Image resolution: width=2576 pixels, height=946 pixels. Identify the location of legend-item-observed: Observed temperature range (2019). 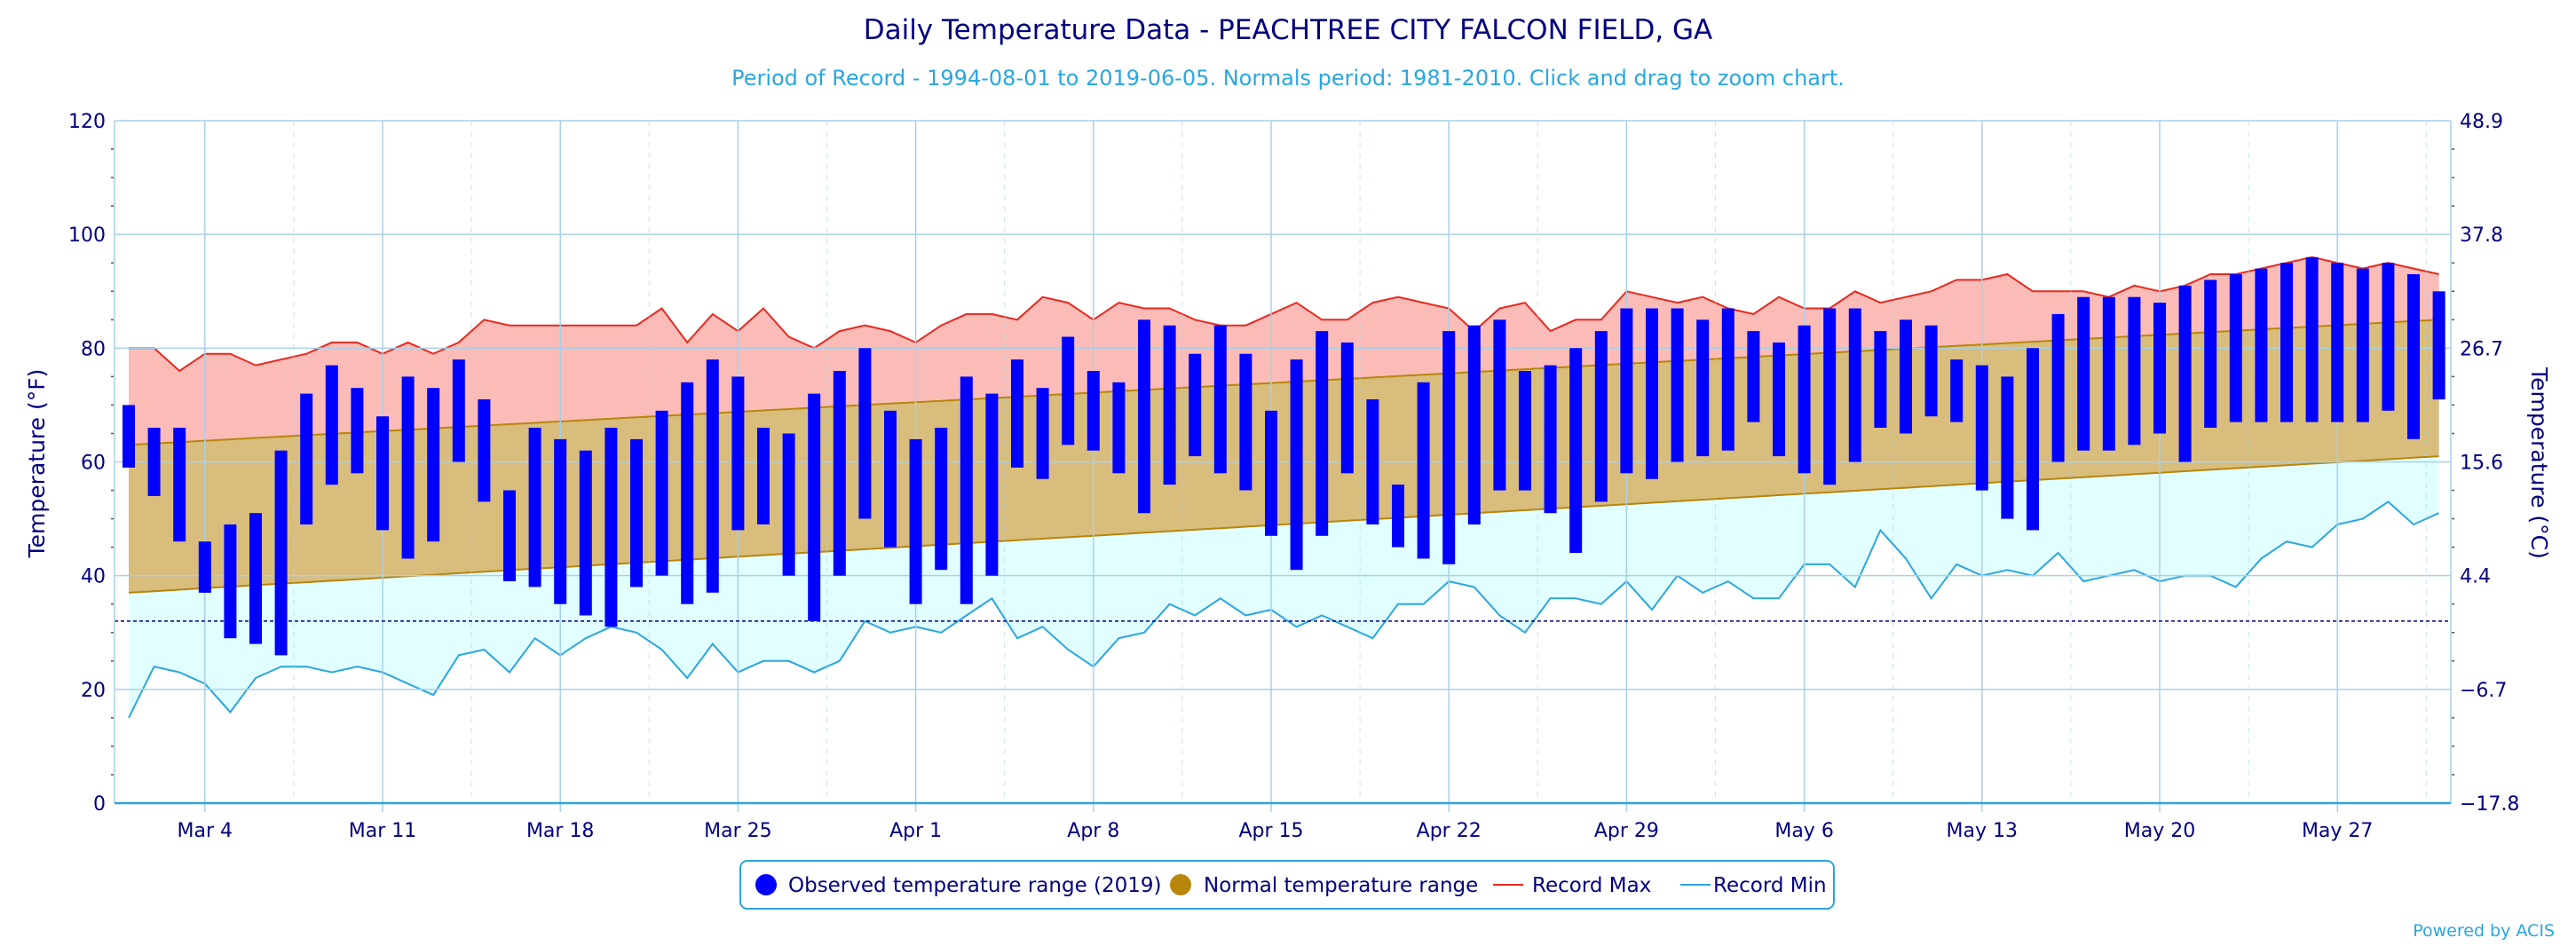
(958, 886).